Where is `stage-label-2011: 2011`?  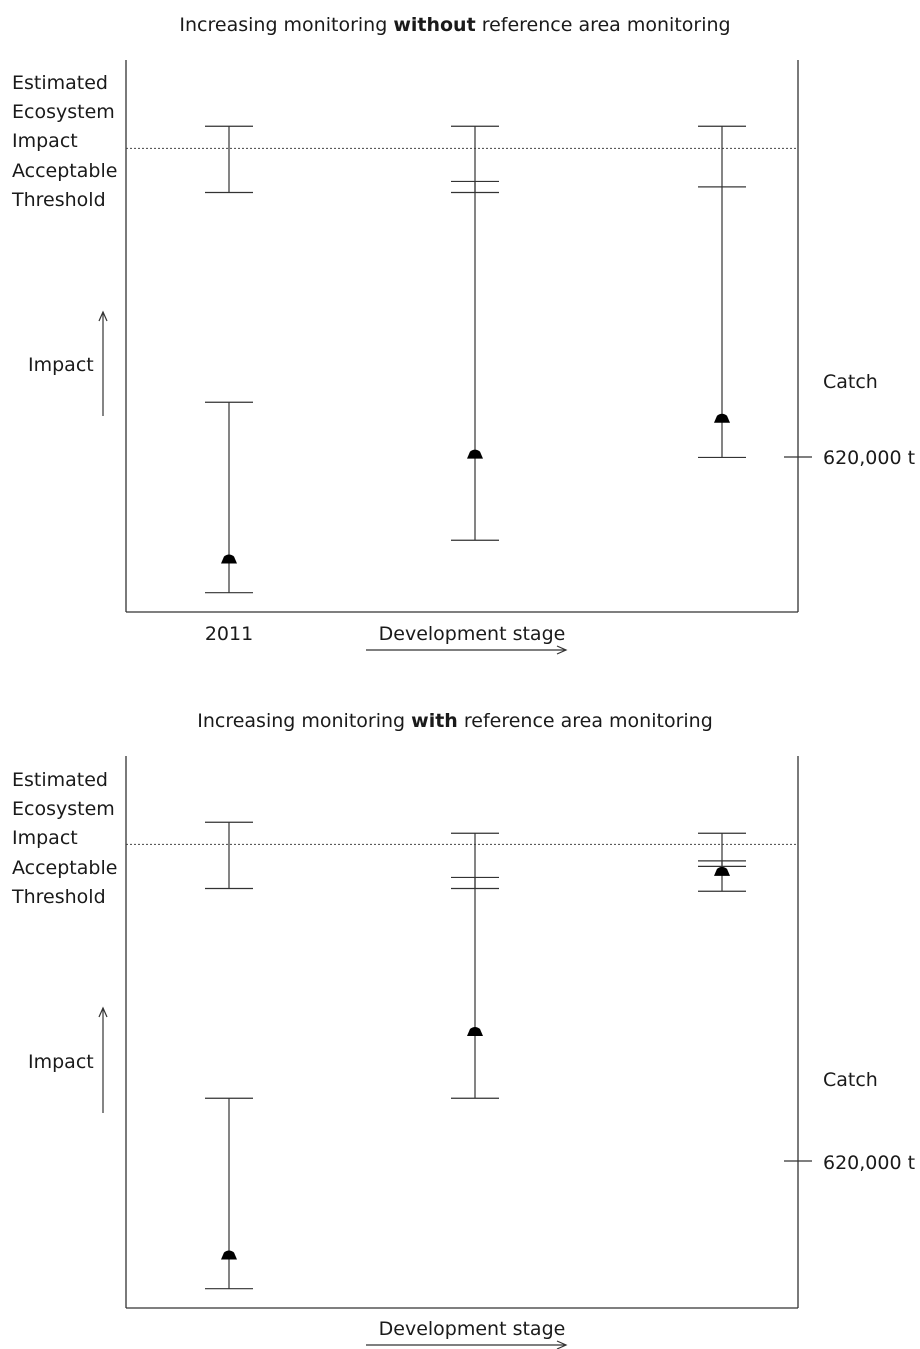
stage-label-2011: 2011 is located at coordinates (229, 634).